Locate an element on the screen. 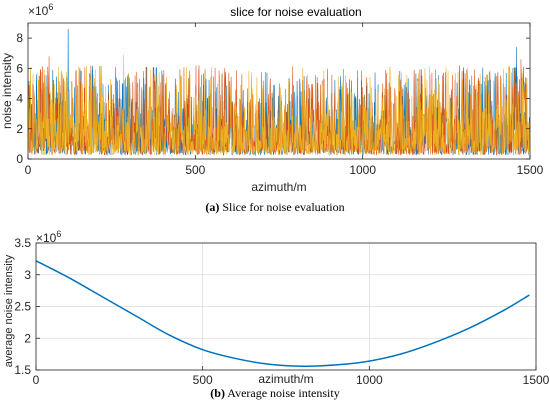  chart-a-x-tick-label: 500 is located at coordinates (195, 170).